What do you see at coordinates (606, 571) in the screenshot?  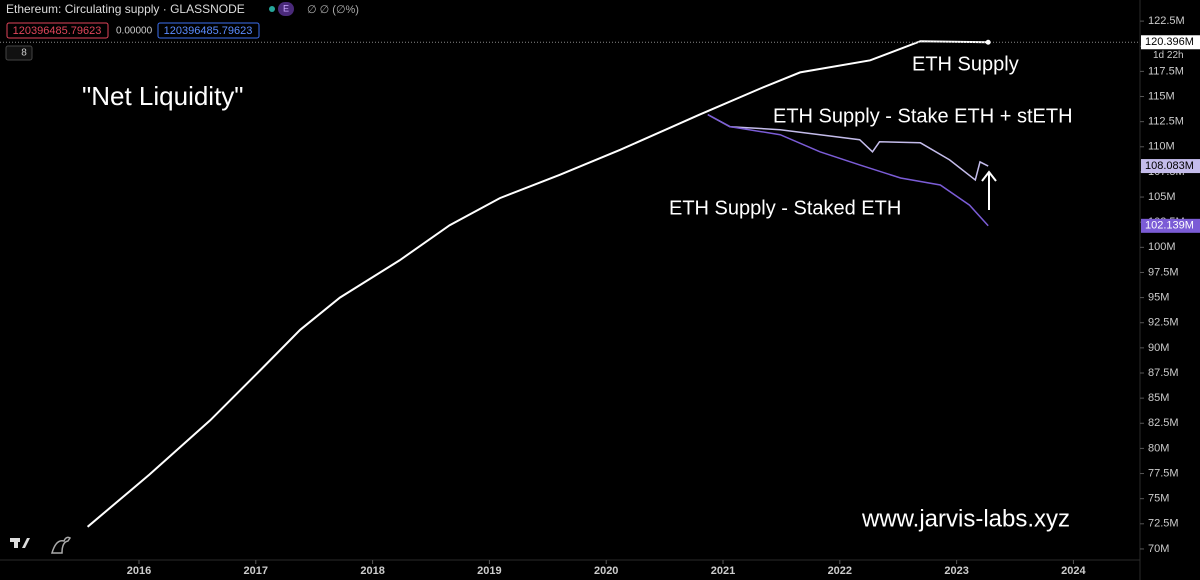 I see `x-tick-label: 2020` at bounding box center [606, 571].